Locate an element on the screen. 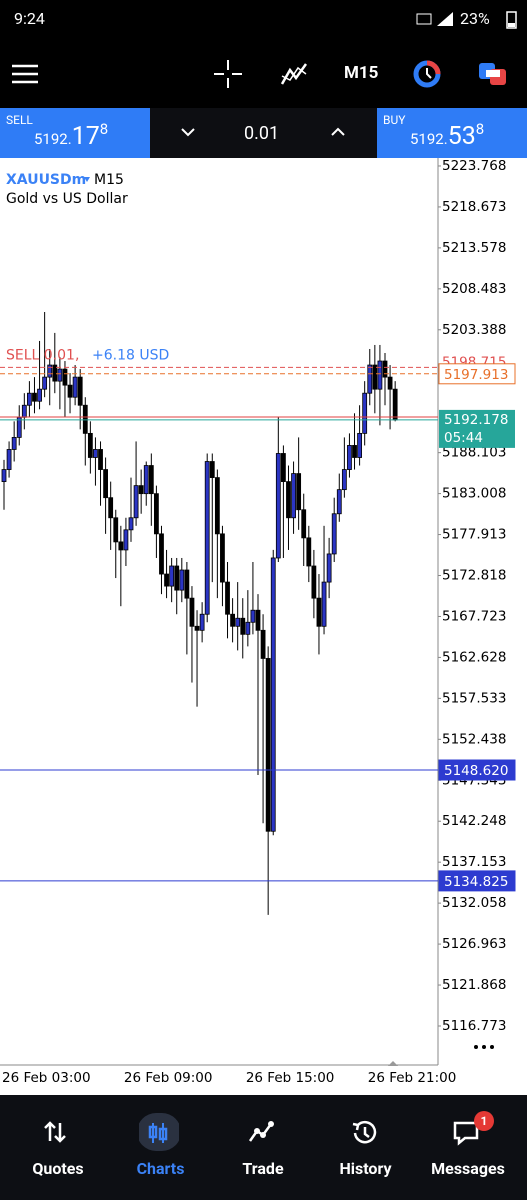 The image size is (527, 1200). y-tick-label: 5223.768 is located at coordinates (474, 166).